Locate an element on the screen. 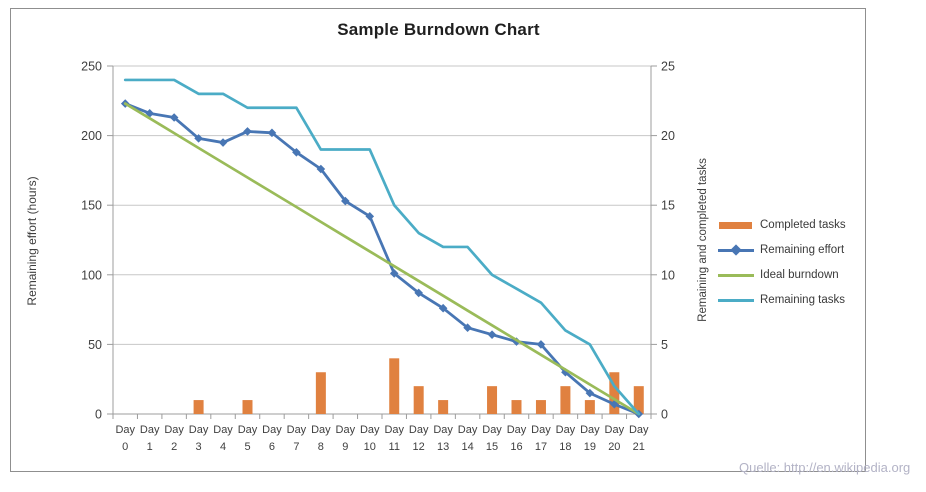  svg-text: 19 is located at coordinates (590, 447).